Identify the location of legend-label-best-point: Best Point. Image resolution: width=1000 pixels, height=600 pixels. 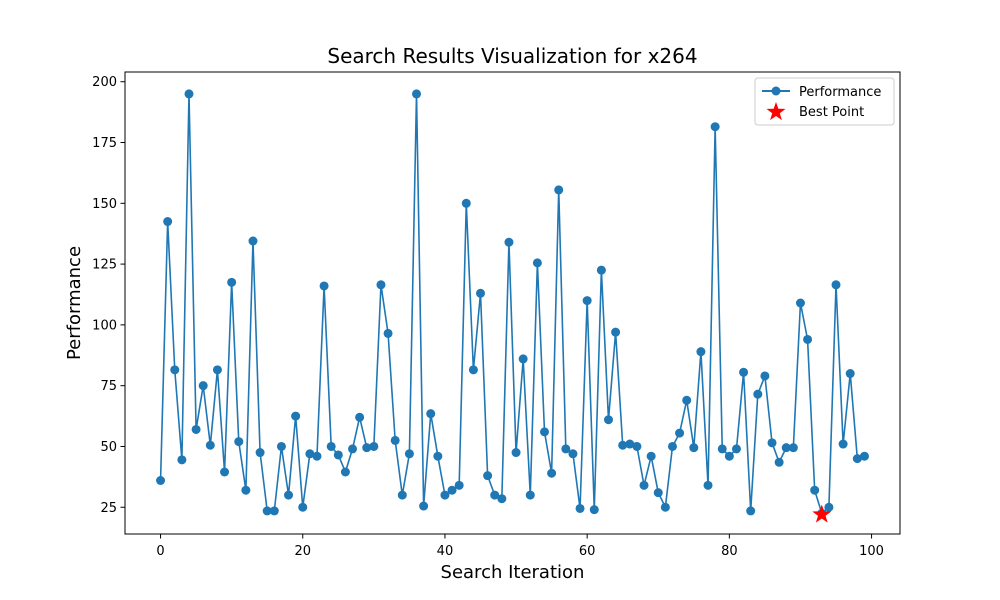
(831, 112).